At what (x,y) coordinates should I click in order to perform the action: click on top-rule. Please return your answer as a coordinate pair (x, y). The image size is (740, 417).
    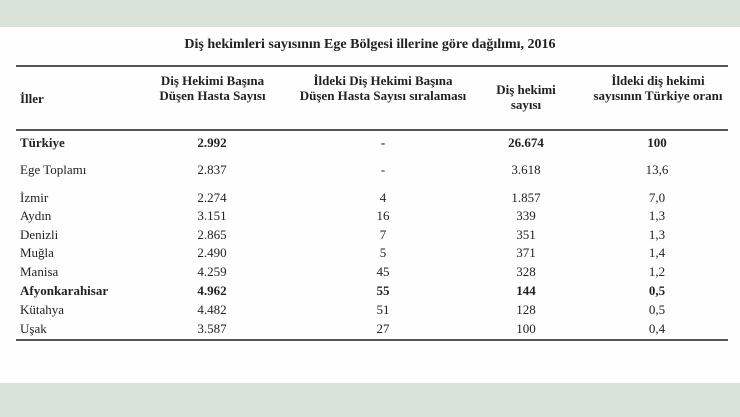
    Looking at the image, I should click on (372, 66).